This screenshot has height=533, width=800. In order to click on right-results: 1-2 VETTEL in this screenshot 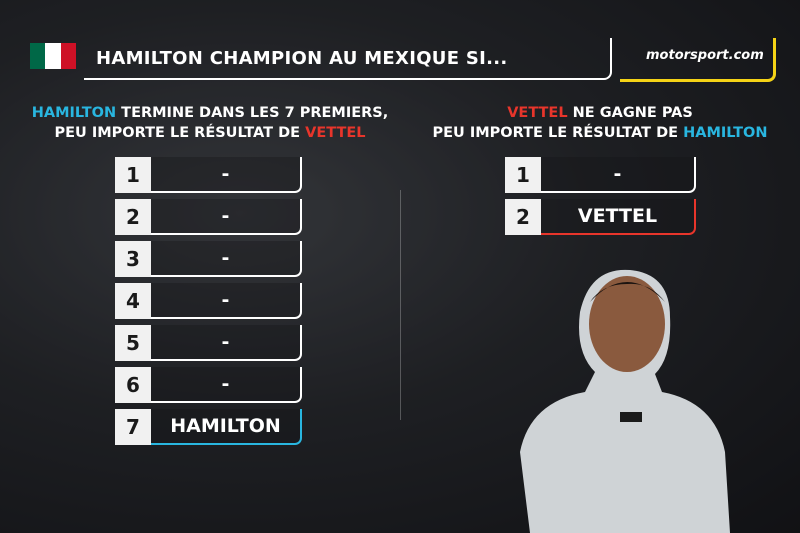, I will do `click(600, 199)`.